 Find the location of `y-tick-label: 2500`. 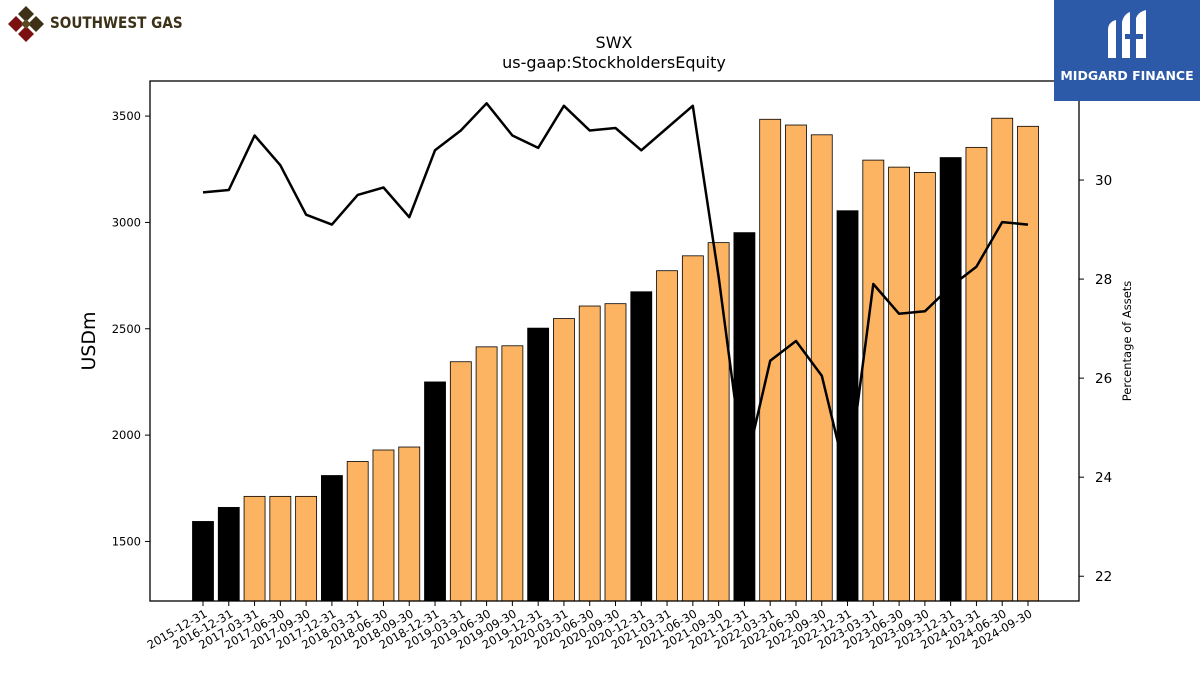

y-tick-label: 2500 is located at coordinates (126, 329).